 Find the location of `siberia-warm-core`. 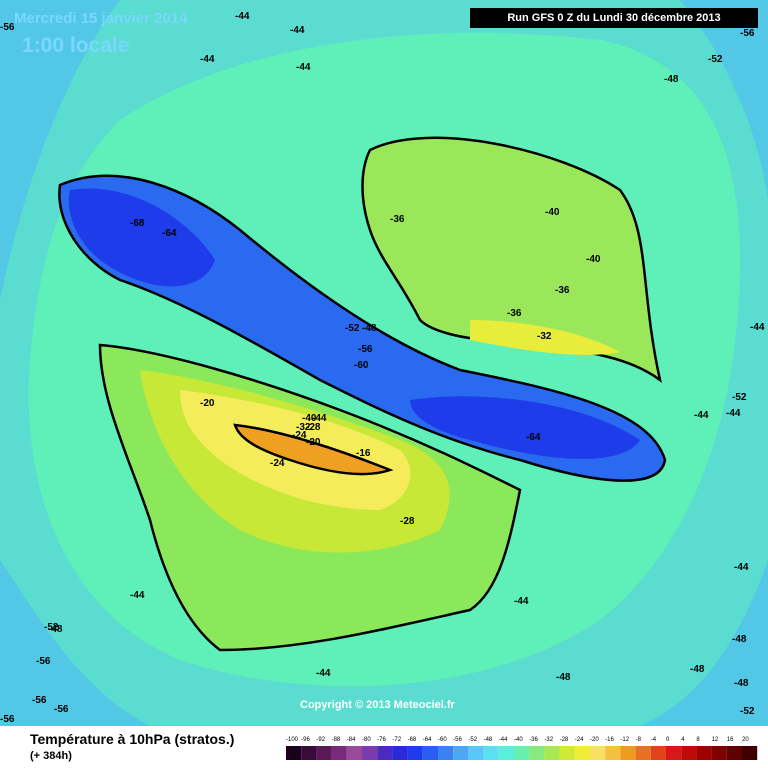

siberia-warm-core is located at coordinates (545, 337).